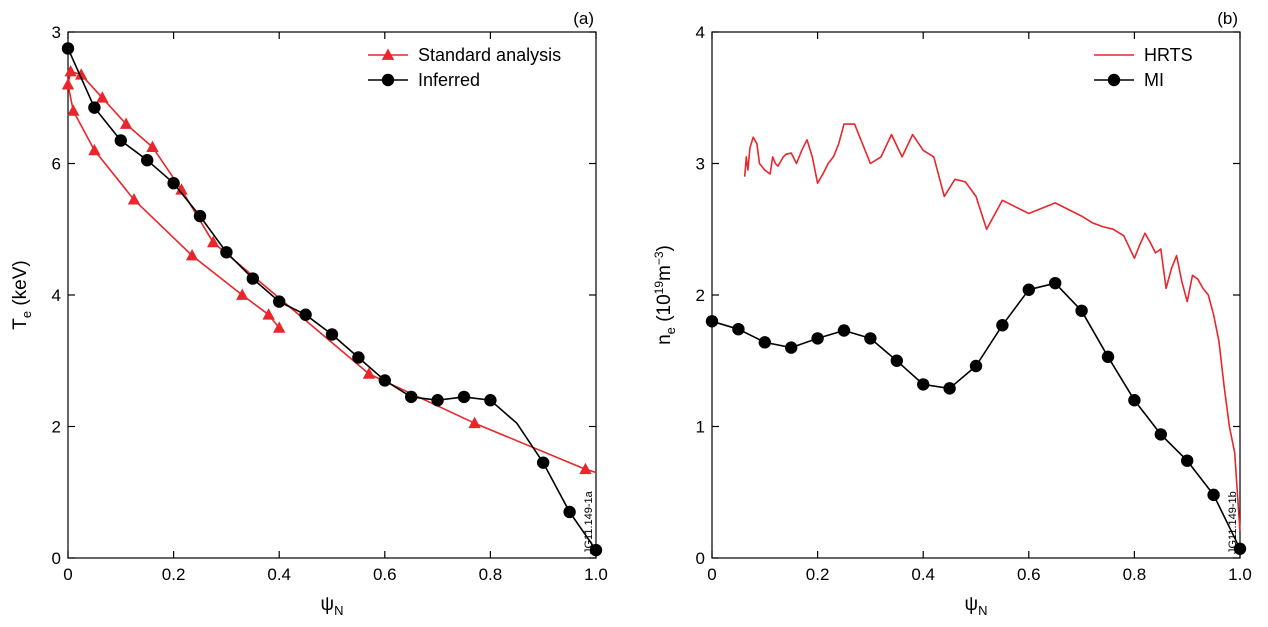  I want to click on legend-entry: Standard analysis, so click(464, 55).